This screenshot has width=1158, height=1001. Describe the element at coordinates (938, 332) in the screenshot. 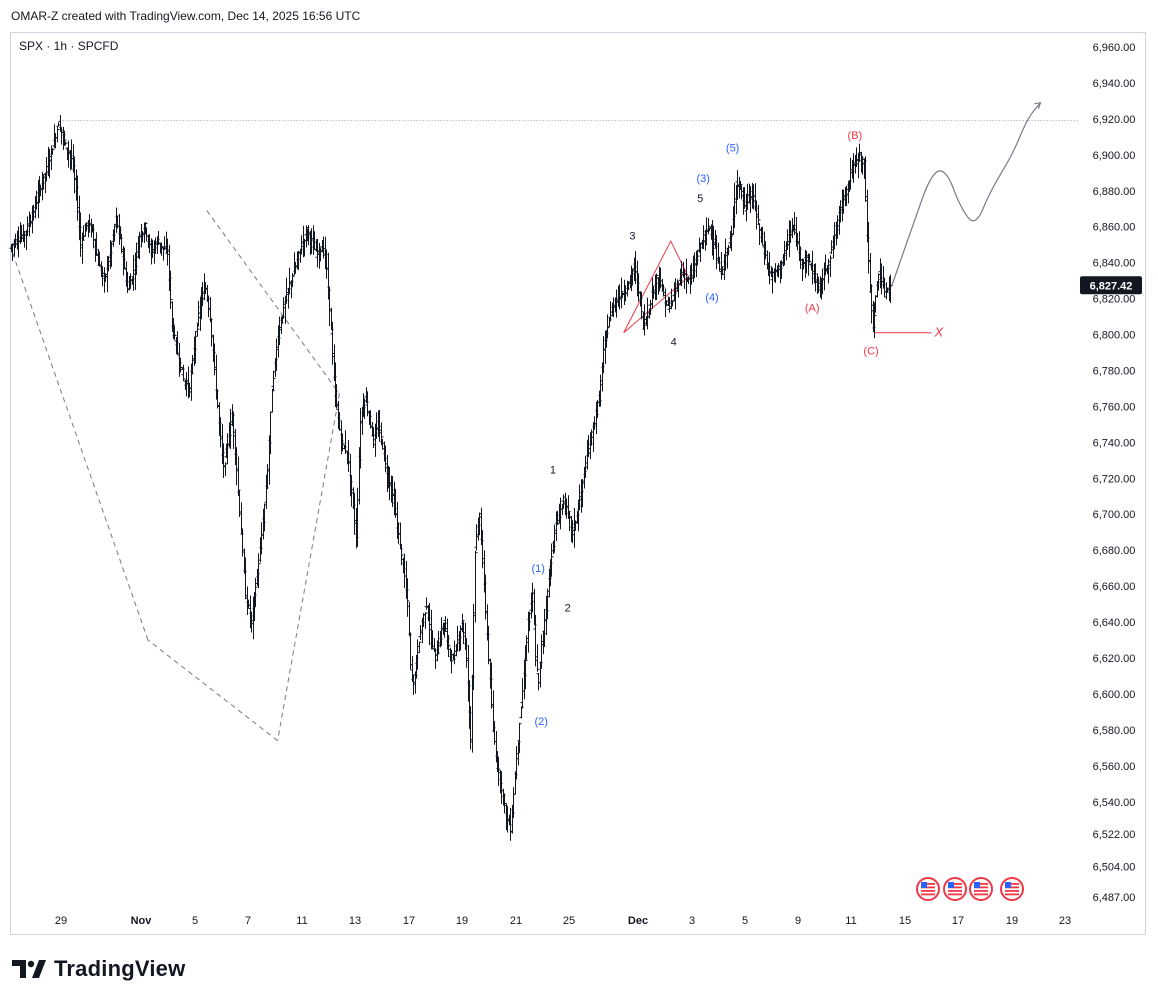

I see `wave-label: X` at that location.